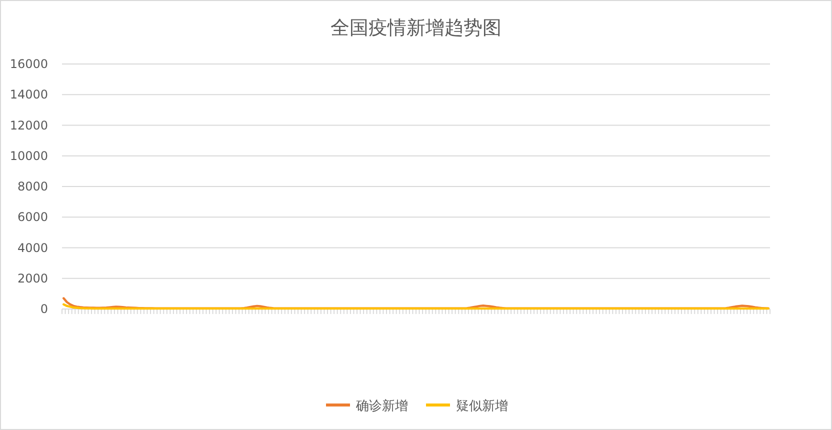  I want to click on chart-title: 全国疫情新增趋势图, so click(416, 28).